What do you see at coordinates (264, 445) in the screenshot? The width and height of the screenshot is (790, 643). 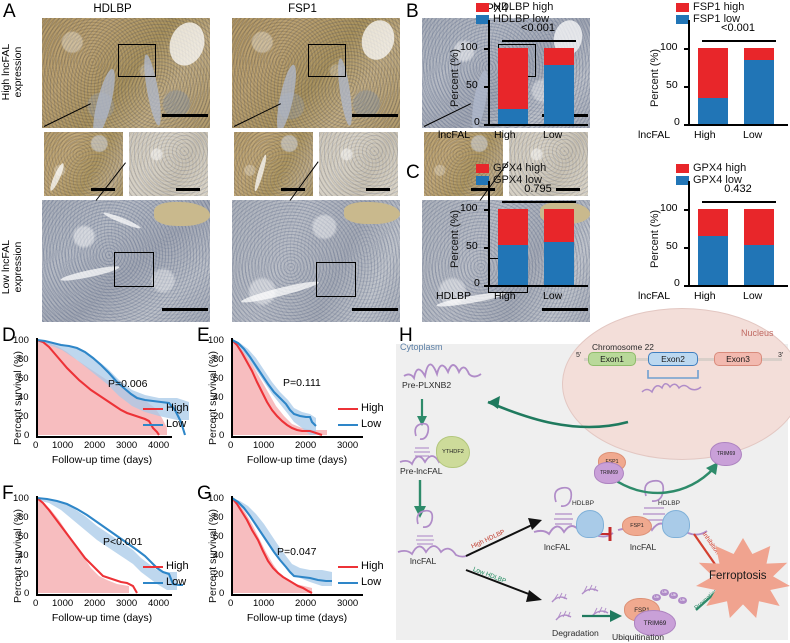 I see `x-tick-e-1000: 1000` at bounding box center [264, 445].